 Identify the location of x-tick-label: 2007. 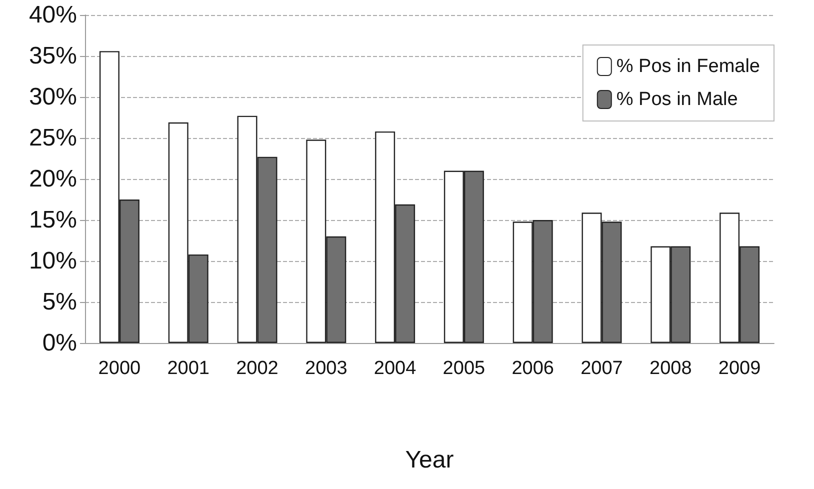
(601, 368).